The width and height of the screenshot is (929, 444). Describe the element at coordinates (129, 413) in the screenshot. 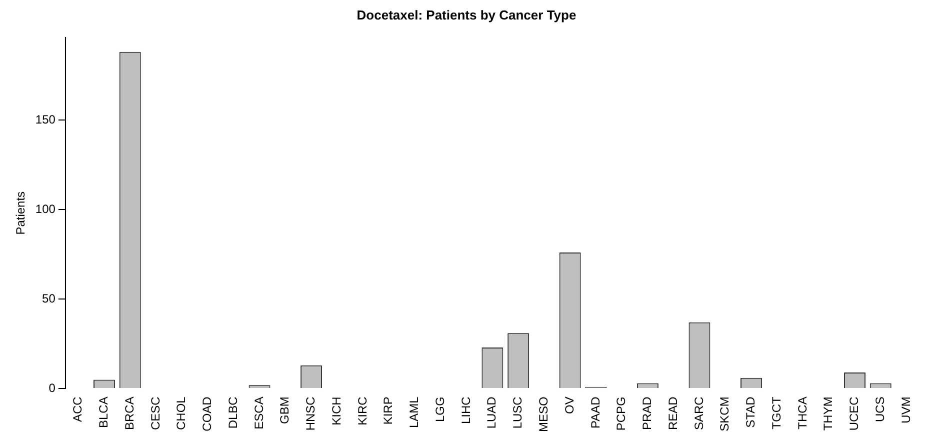

I see `x-tick-label: BRCA` at that location.